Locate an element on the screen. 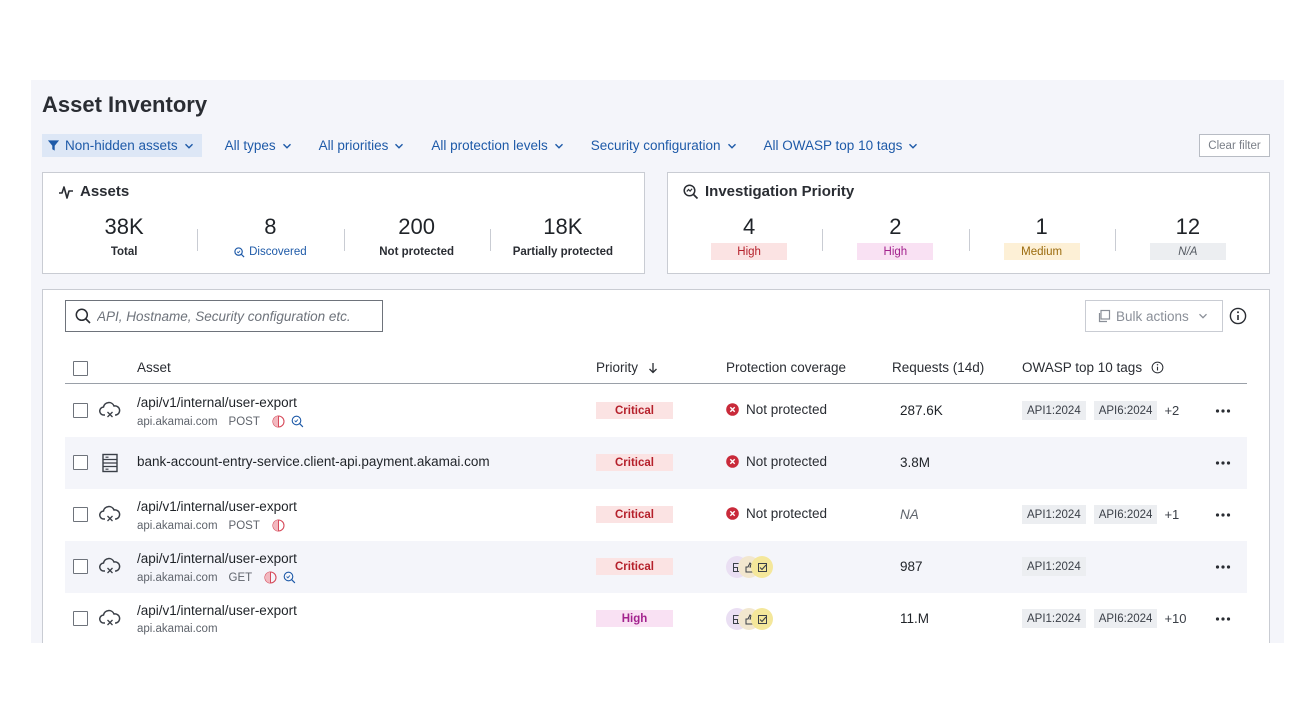 The image size is (1315, 724). discovered-link: Discovered is located at coordinates (270, 252).